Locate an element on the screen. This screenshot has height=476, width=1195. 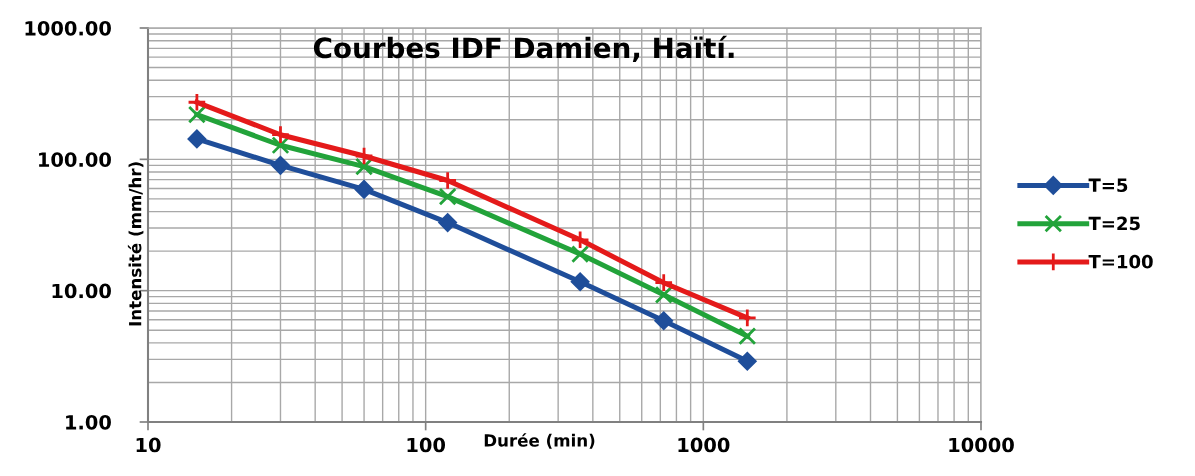
legend-label: T=25 is located at coordinates (1114, 223).